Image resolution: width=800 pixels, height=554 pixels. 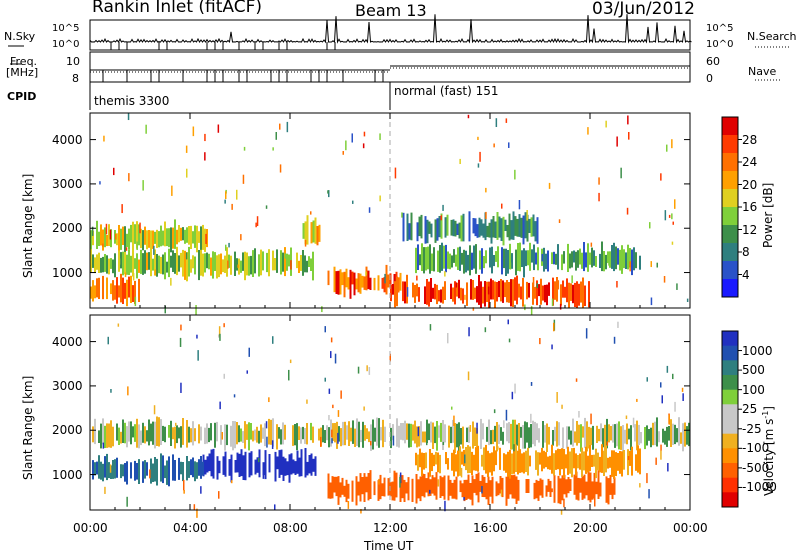 What do you see at coordinates (750, 229) in the screenshot?
I see `colorbar-tick-label: 12` at bounding box center [750, 229].